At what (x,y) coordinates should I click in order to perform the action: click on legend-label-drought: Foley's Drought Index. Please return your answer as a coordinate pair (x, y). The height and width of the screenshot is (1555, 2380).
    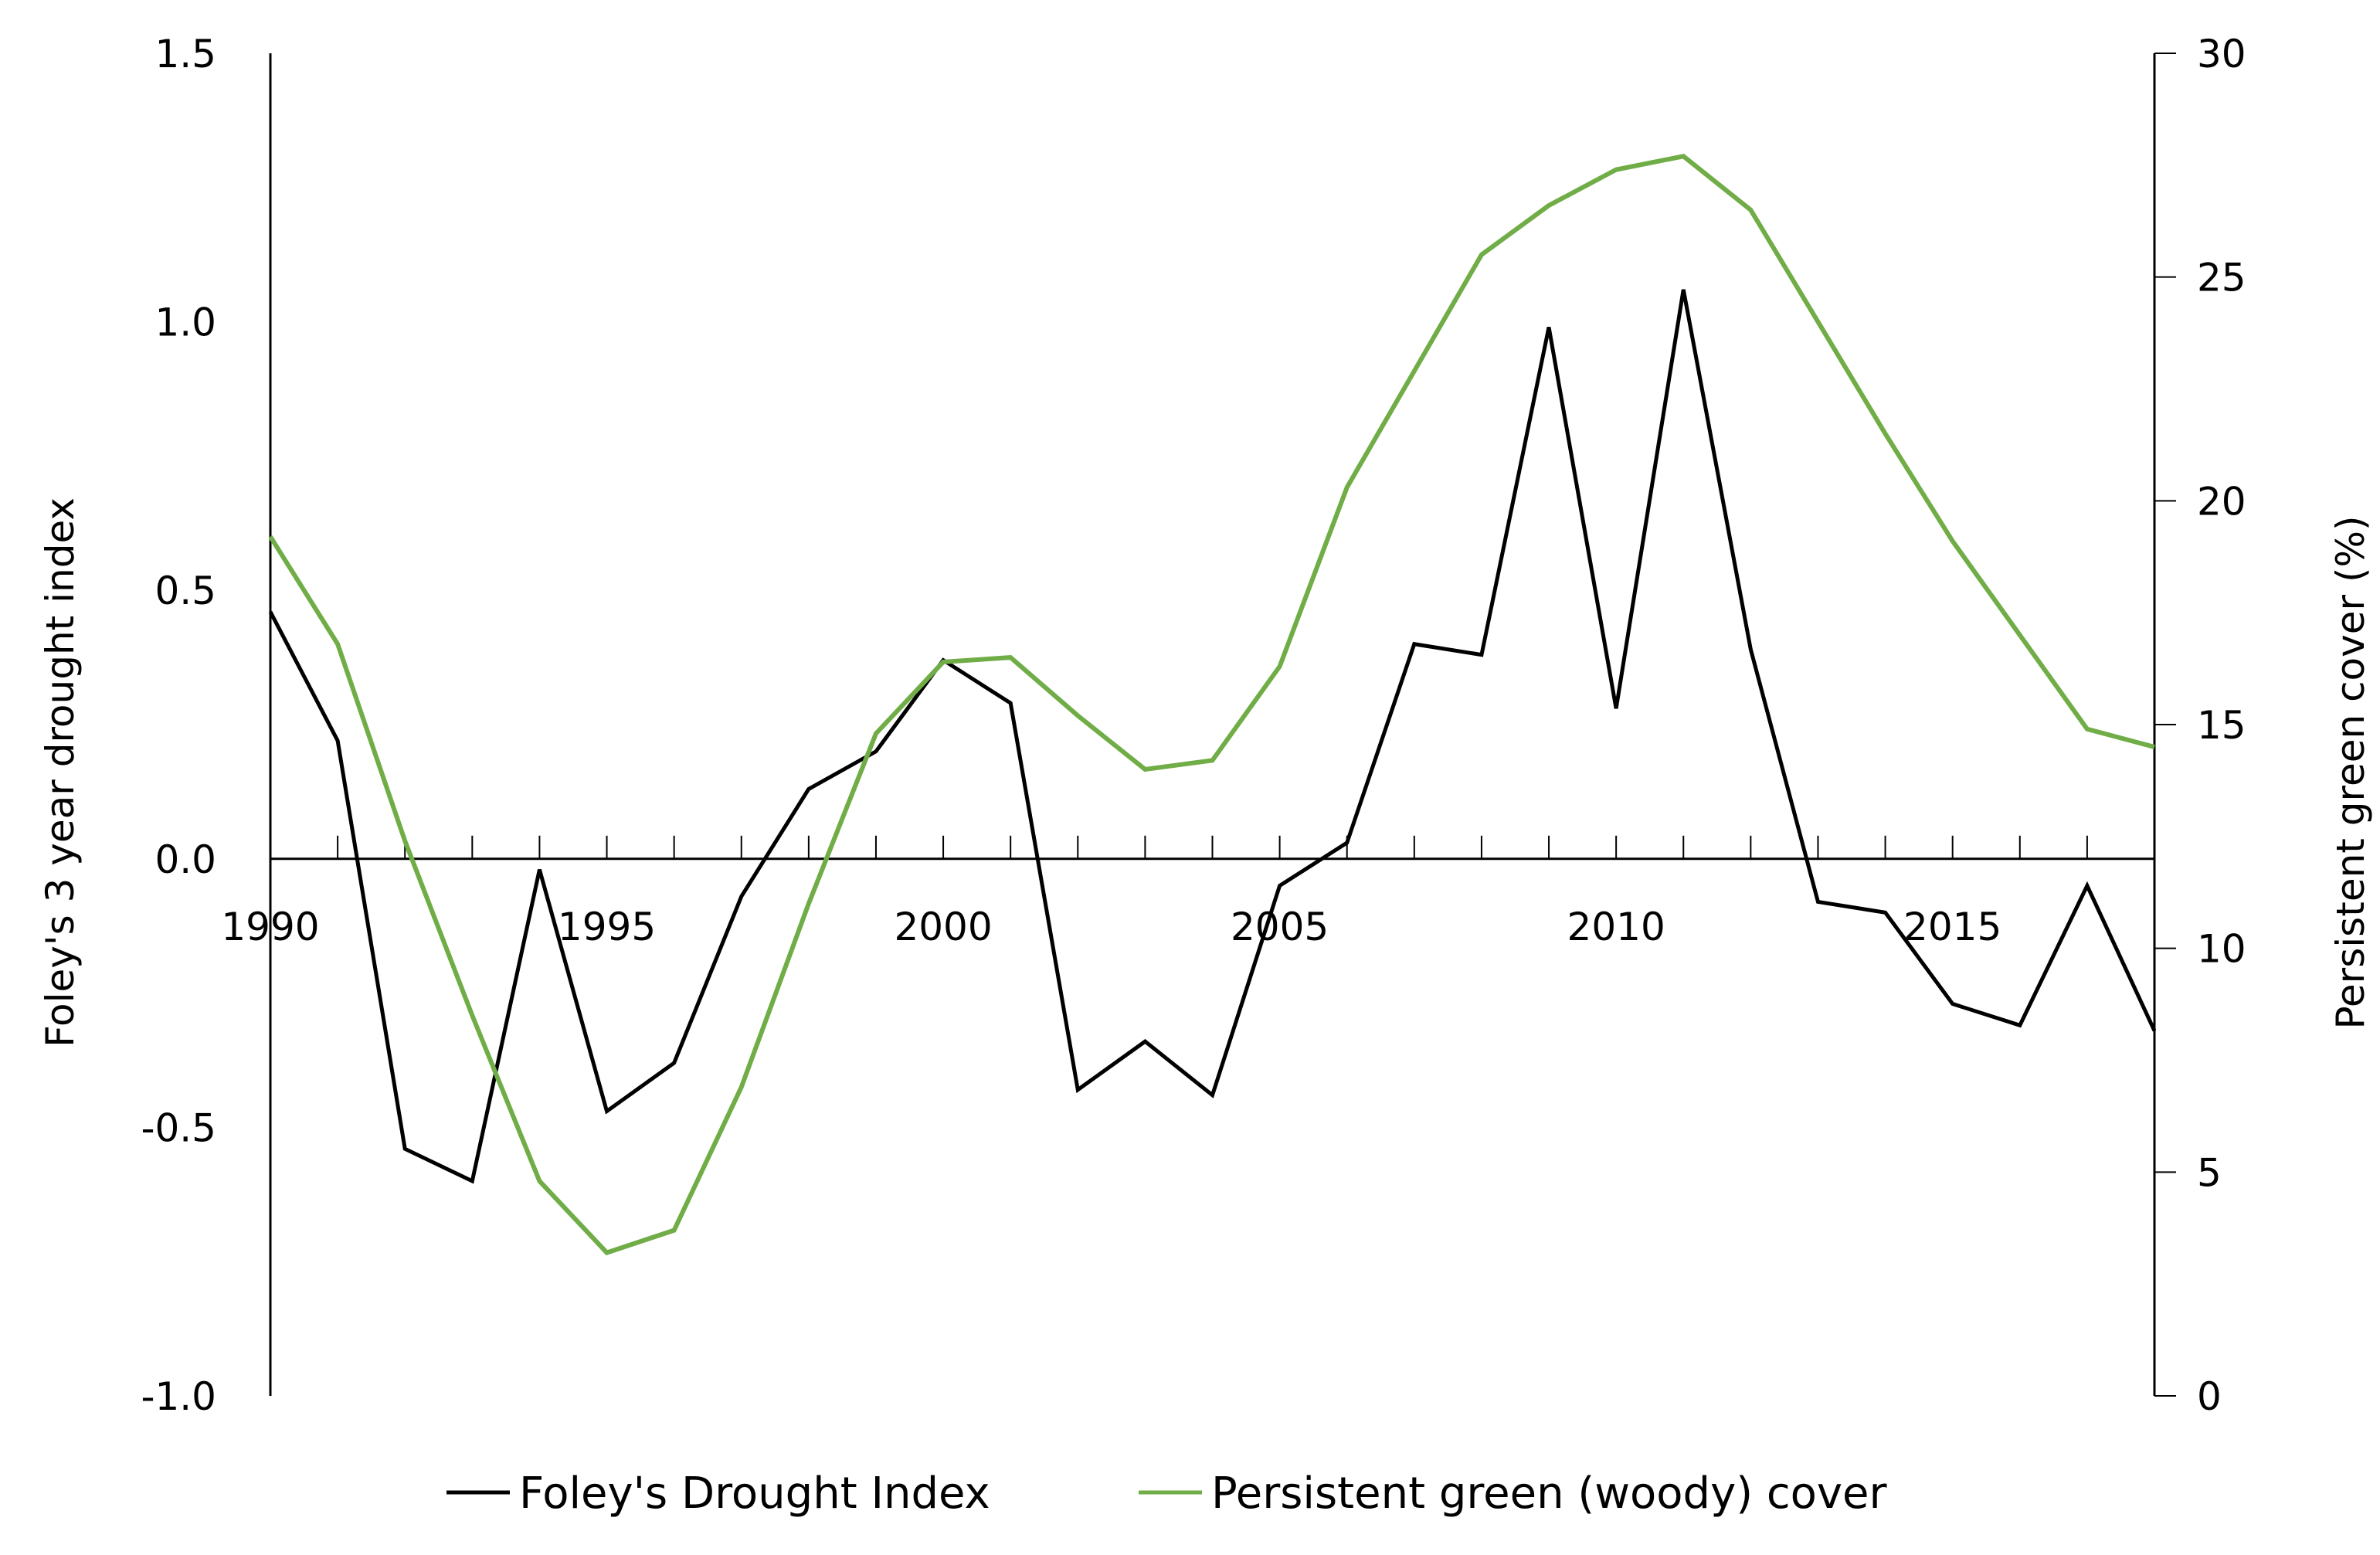
    Looking at the image, I should click on (754, 1494).